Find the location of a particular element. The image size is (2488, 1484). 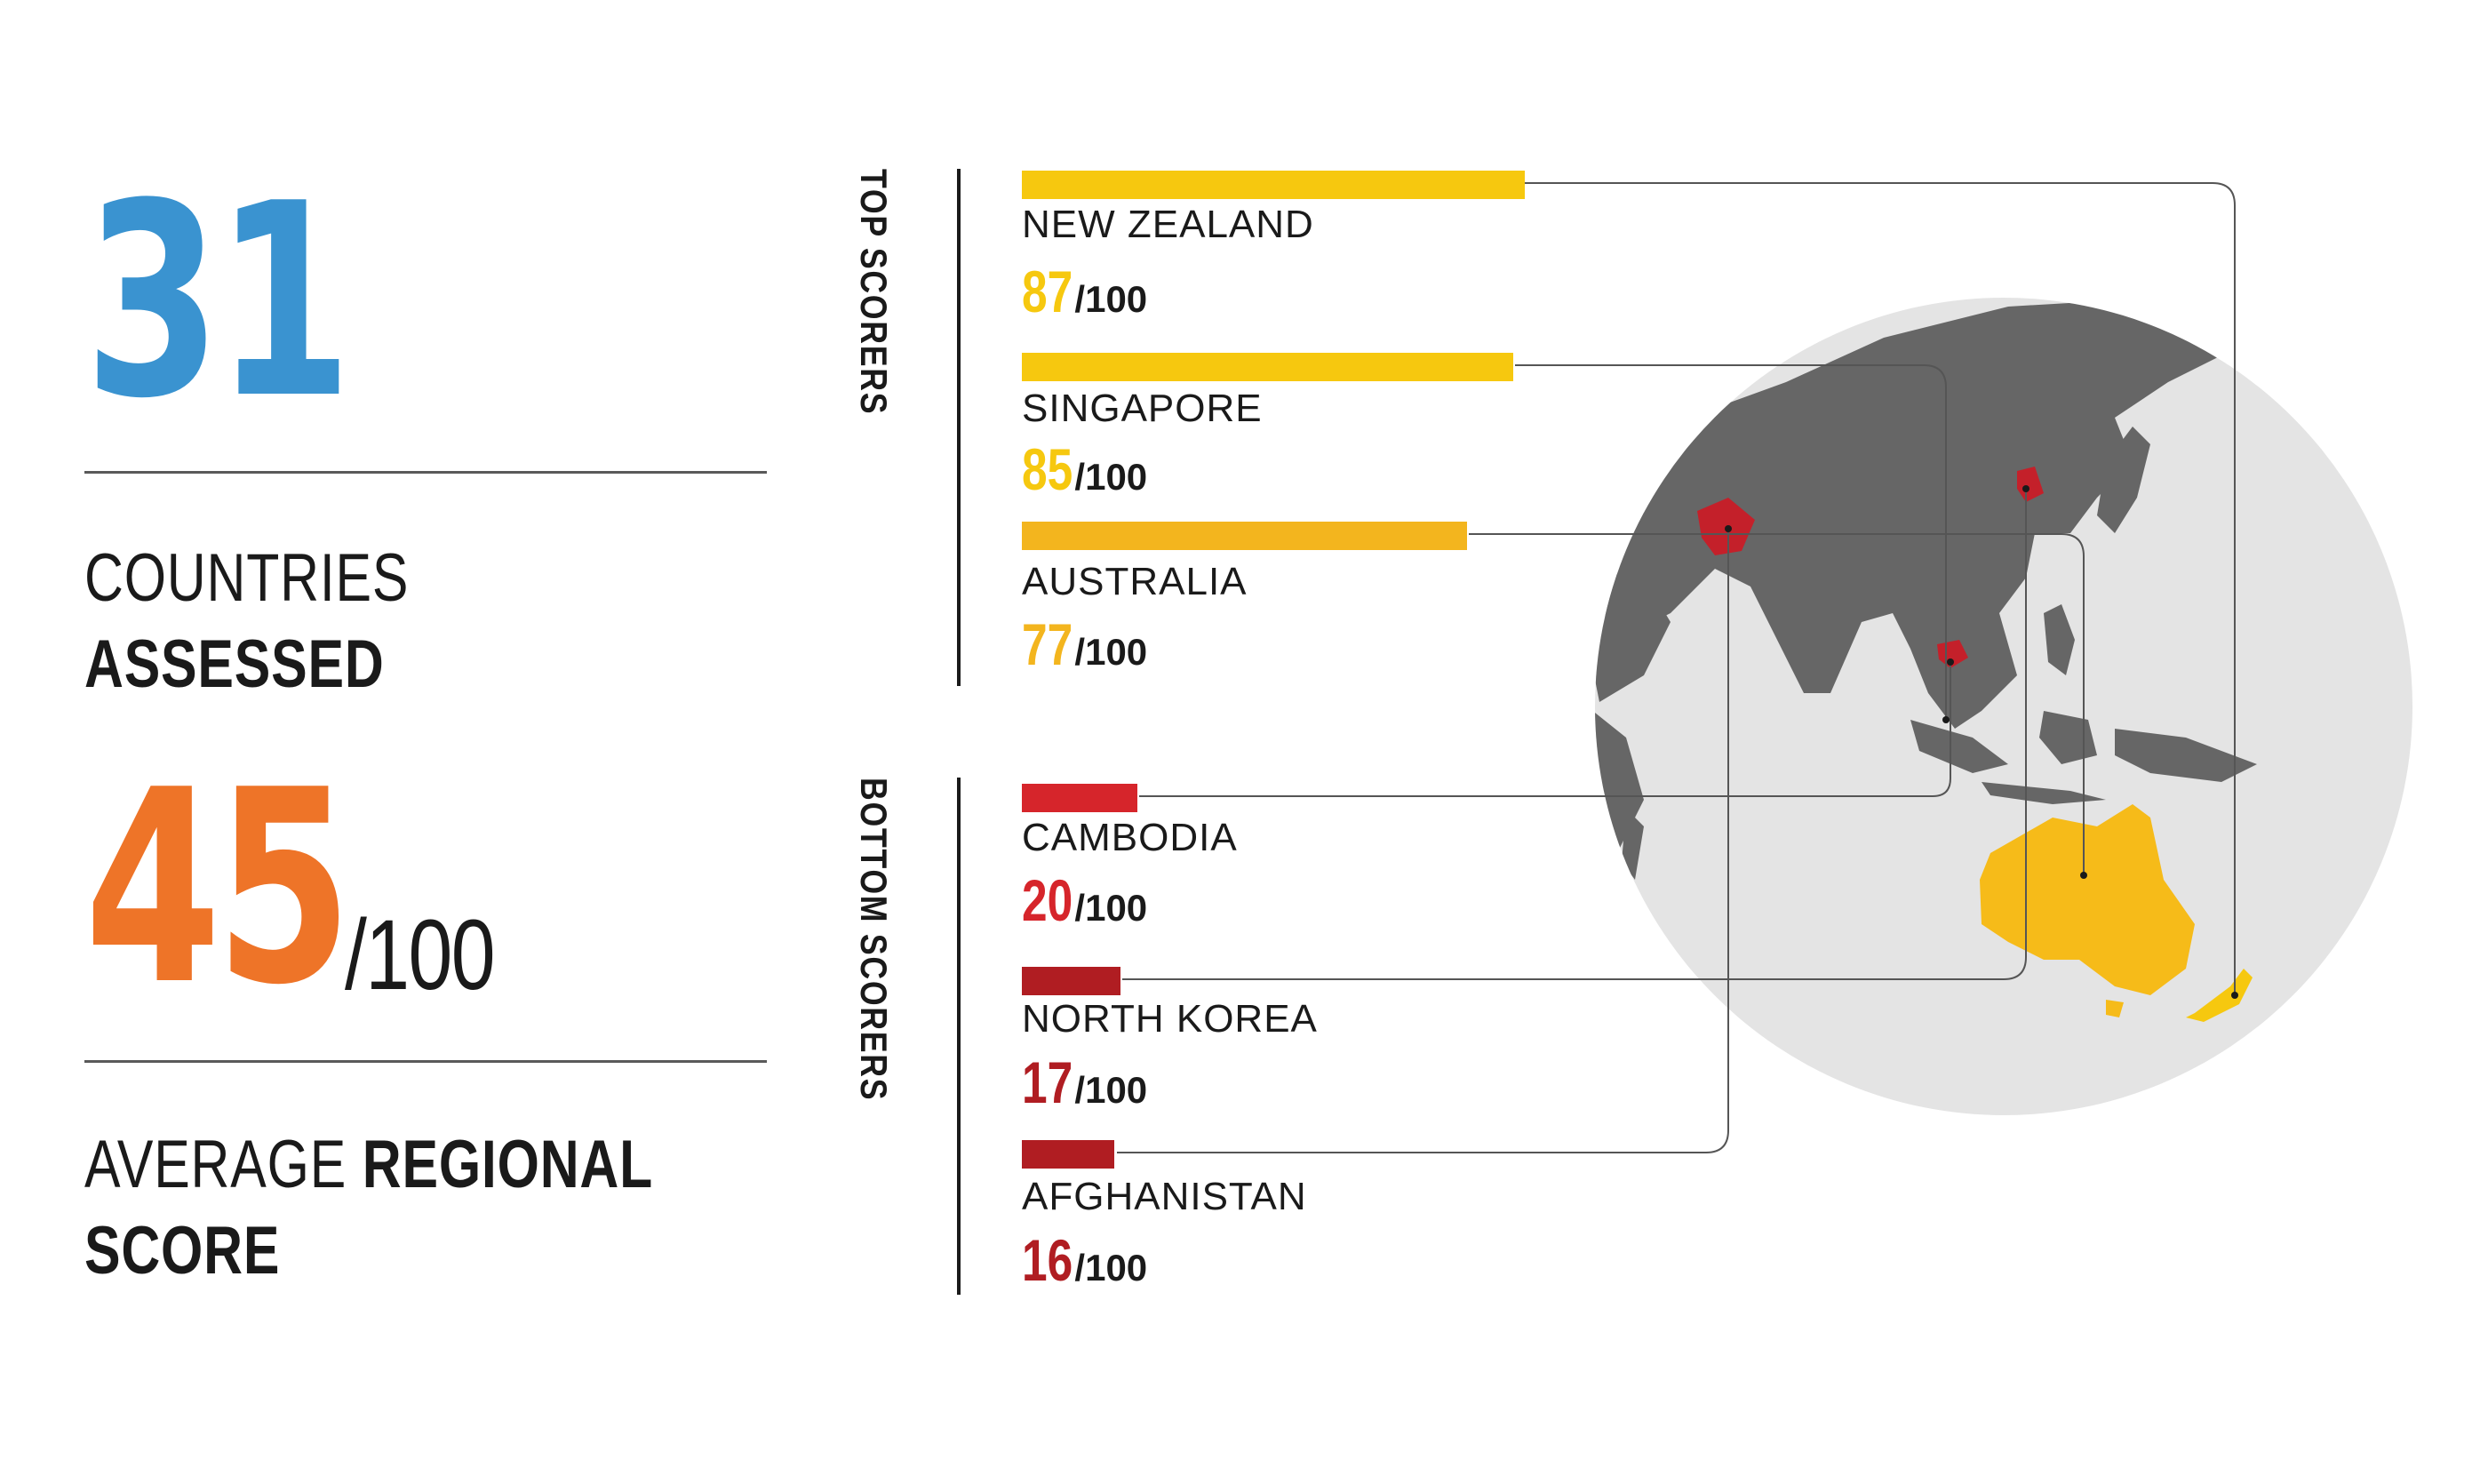

score-north-korea: 17/100 is located at coordinates (1084, 1082).